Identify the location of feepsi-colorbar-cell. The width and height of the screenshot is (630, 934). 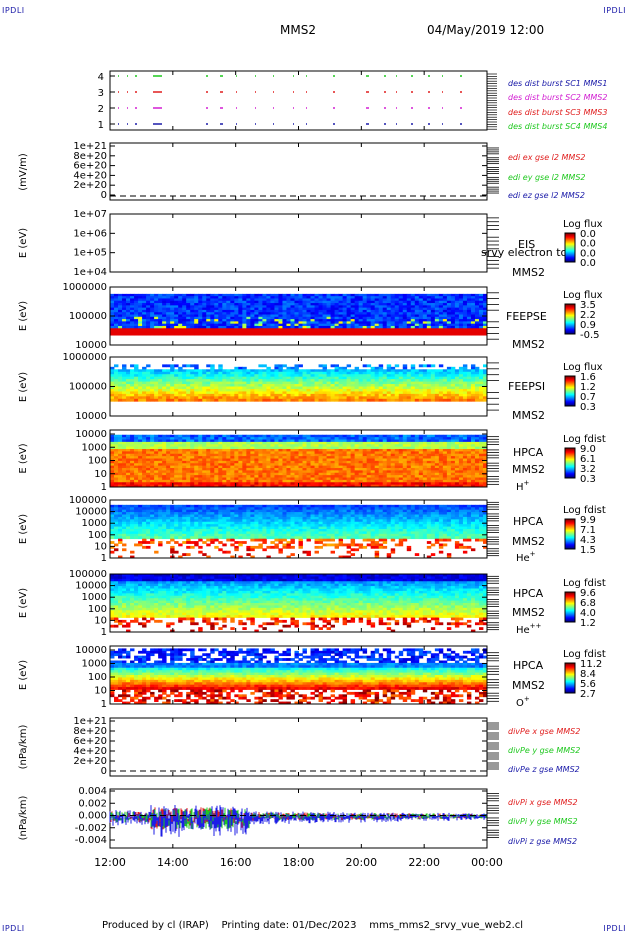
(570, 388).